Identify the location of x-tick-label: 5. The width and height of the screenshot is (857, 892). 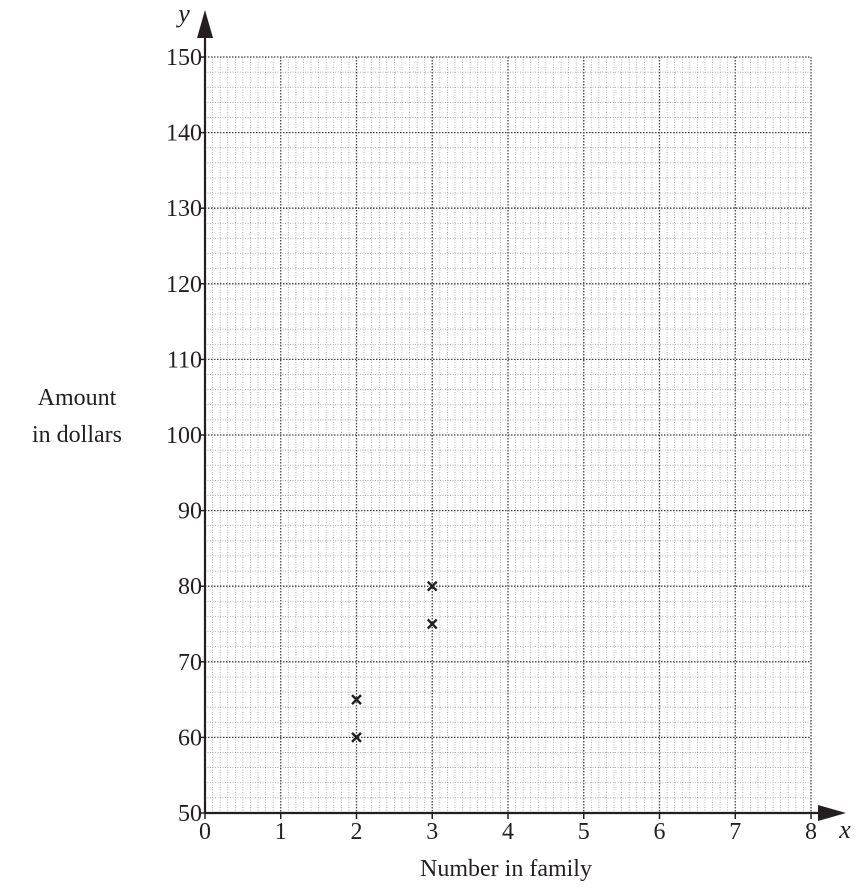
(584, 832).